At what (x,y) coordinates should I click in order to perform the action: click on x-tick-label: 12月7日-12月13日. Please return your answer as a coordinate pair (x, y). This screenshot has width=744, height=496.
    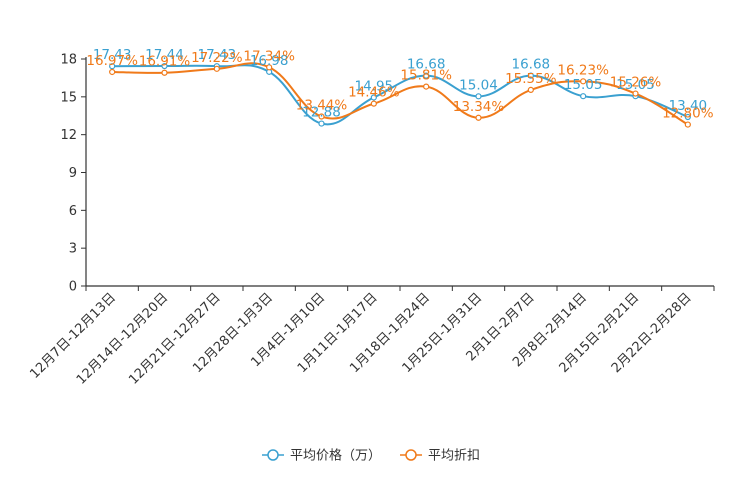
    Looking at the image, I should click on (73, 336).